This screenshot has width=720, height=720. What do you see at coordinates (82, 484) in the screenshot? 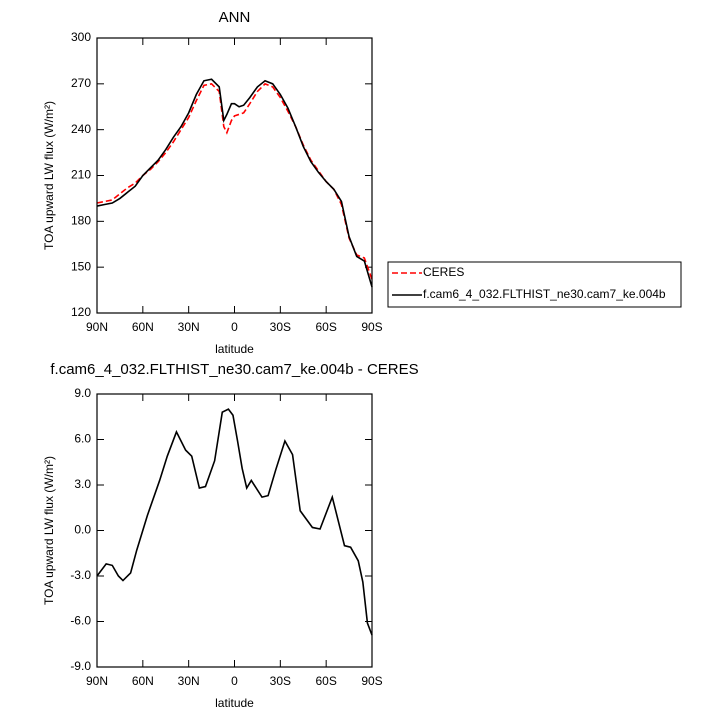
I see `y-tick-label: 3.0` at bounding box center [82, 484].